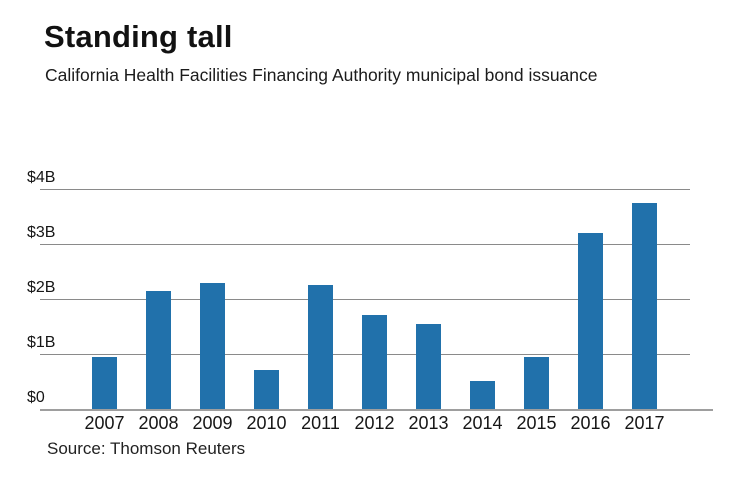 This screenshot has height=482, width=740. I want to click on bar-2010, so click(266, 389).